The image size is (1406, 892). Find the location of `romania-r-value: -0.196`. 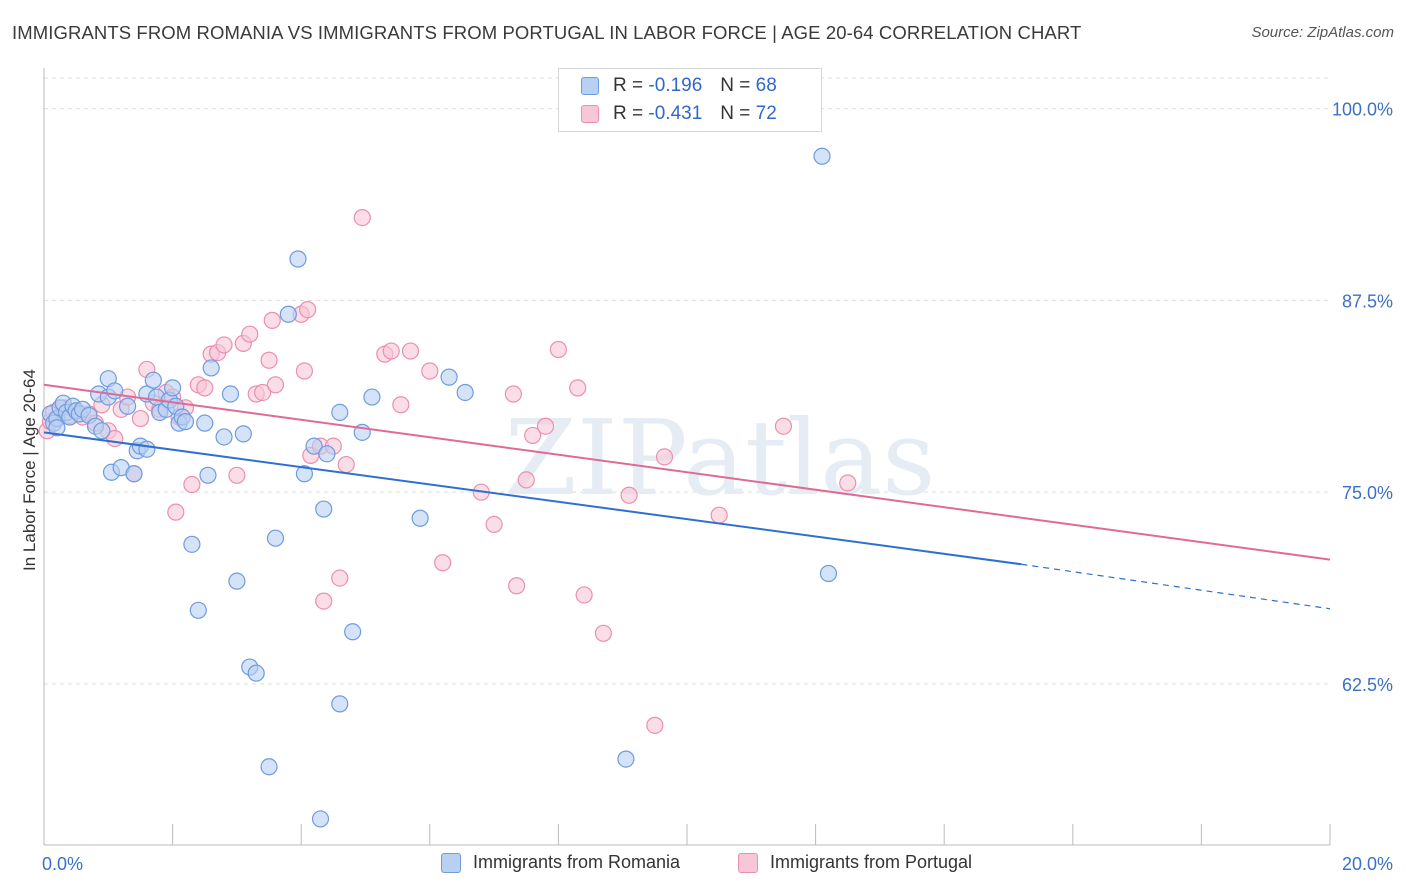

romania-r-value: -0.196 is located at coordinates (675, 85).